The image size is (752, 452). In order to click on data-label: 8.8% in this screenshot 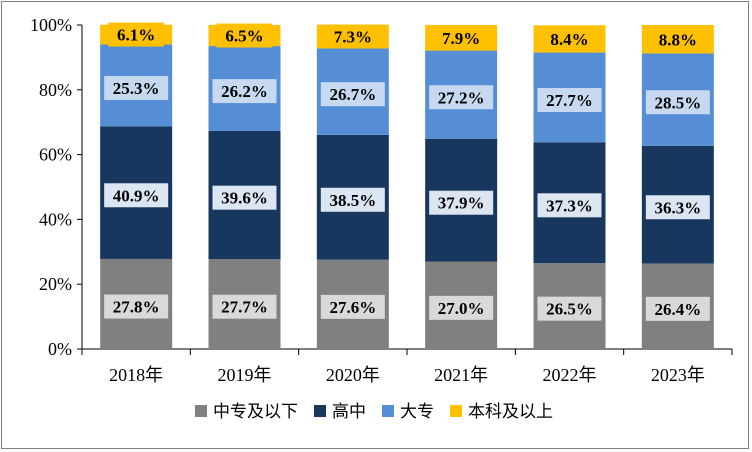, I will do `click(678, 39)`.